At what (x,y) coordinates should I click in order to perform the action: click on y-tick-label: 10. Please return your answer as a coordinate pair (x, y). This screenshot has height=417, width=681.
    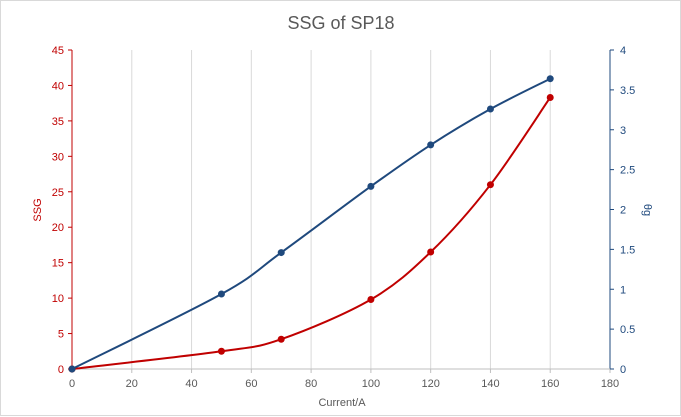
    Looking at the image, I should click on (58, 299).